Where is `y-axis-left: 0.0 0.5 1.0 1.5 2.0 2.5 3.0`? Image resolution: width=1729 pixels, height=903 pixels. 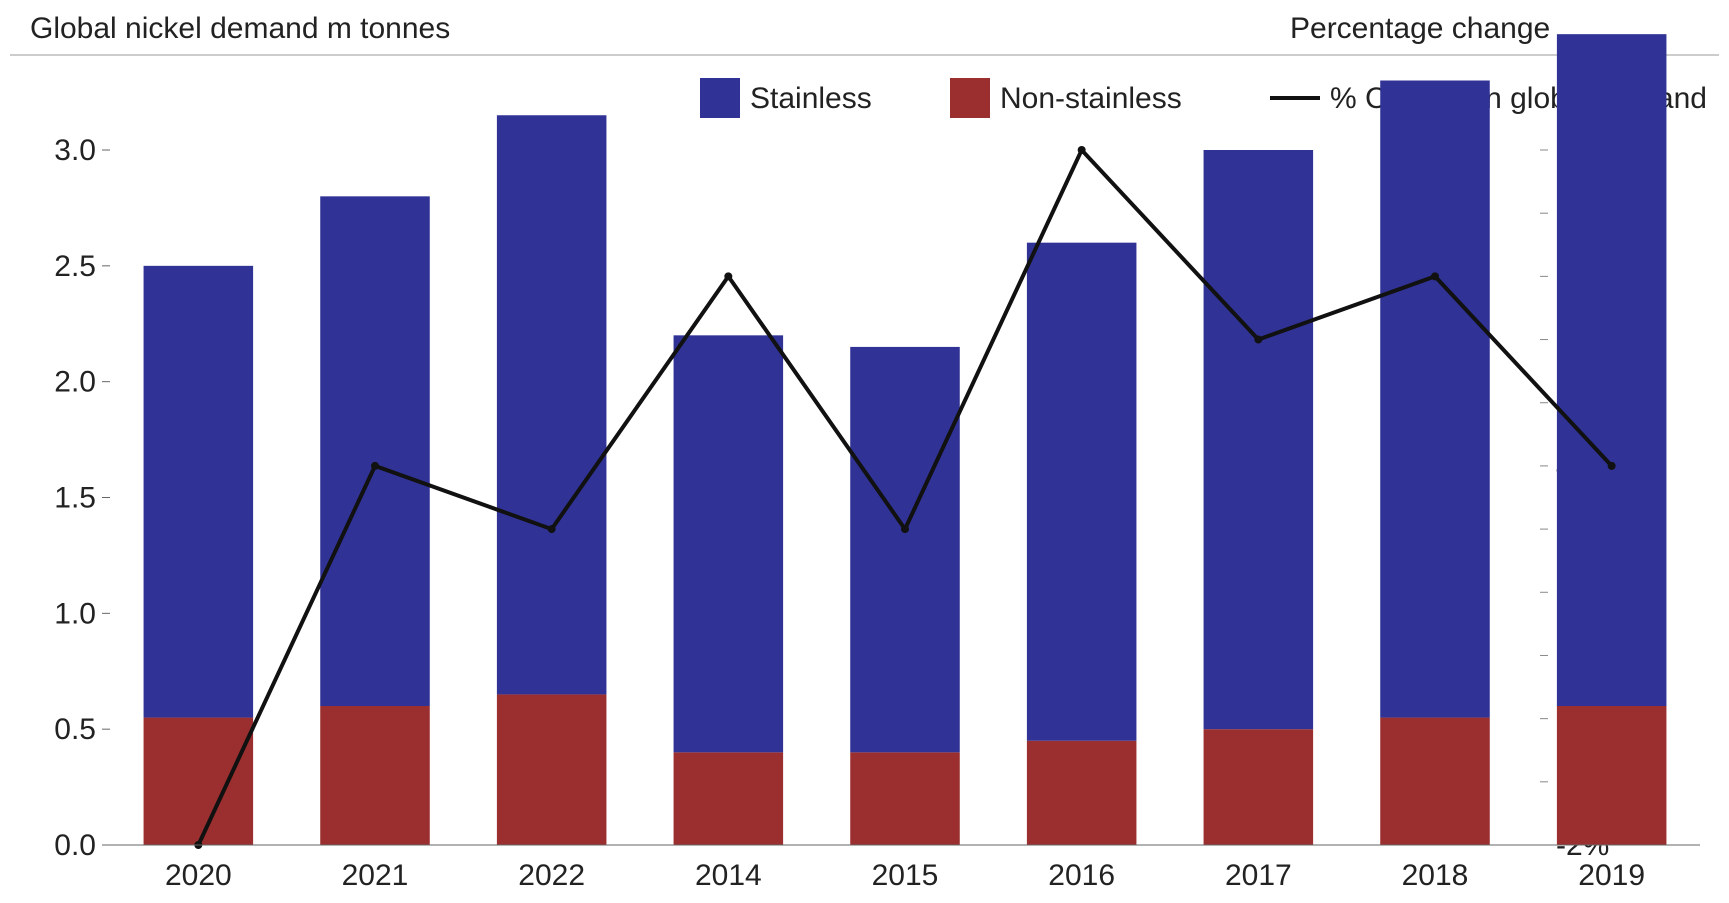 y-axis-left: 0.0 0.5 1.0 1.5 2.0 2.5 3.0 is located at coordinates (82, 498).